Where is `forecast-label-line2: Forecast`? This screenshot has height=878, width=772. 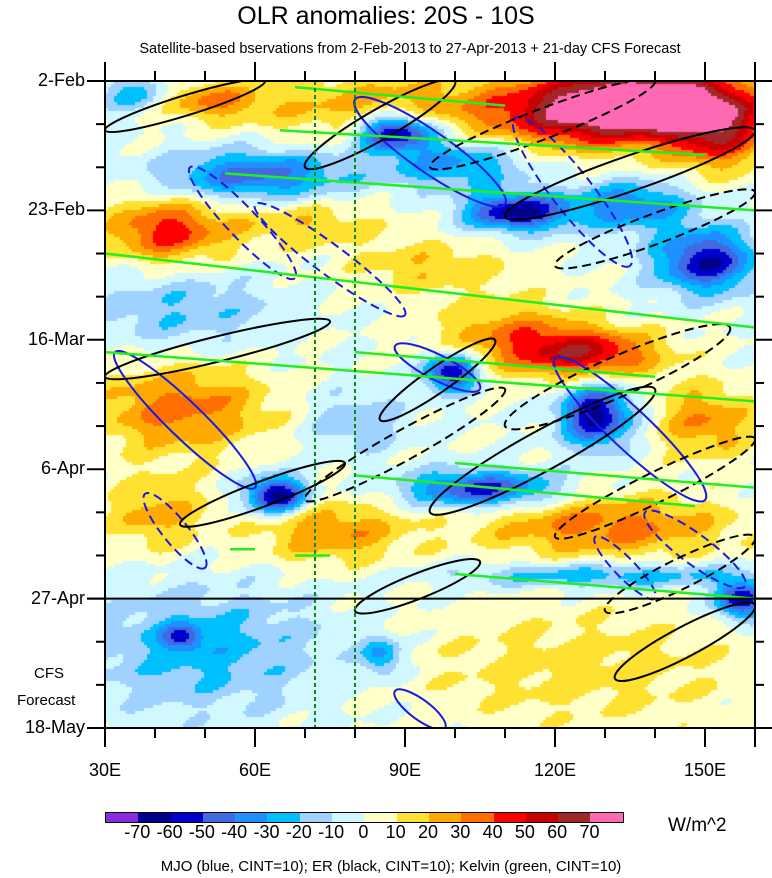
forecast-label-line2: Forecast is located at coordinates (46, 700).